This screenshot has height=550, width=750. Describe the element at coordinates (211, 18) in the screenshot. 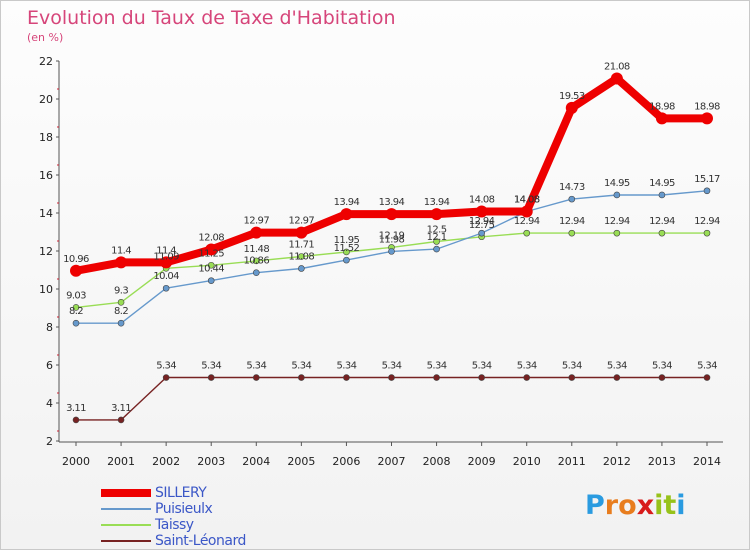

I see `chart-title: Evolution du Taux de Taxe d'Habitation` at that location.